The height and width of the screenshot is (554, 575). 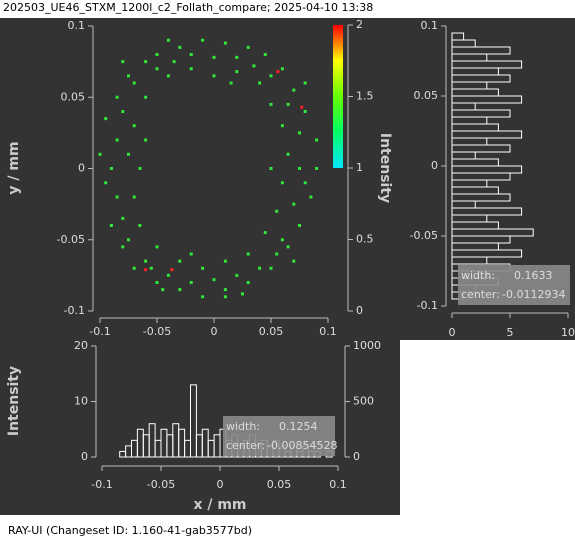 What do you see at coordinates (81, 345) in the screenshot?
I see `y-tick-label: 20` at bounding box center [81, 345].